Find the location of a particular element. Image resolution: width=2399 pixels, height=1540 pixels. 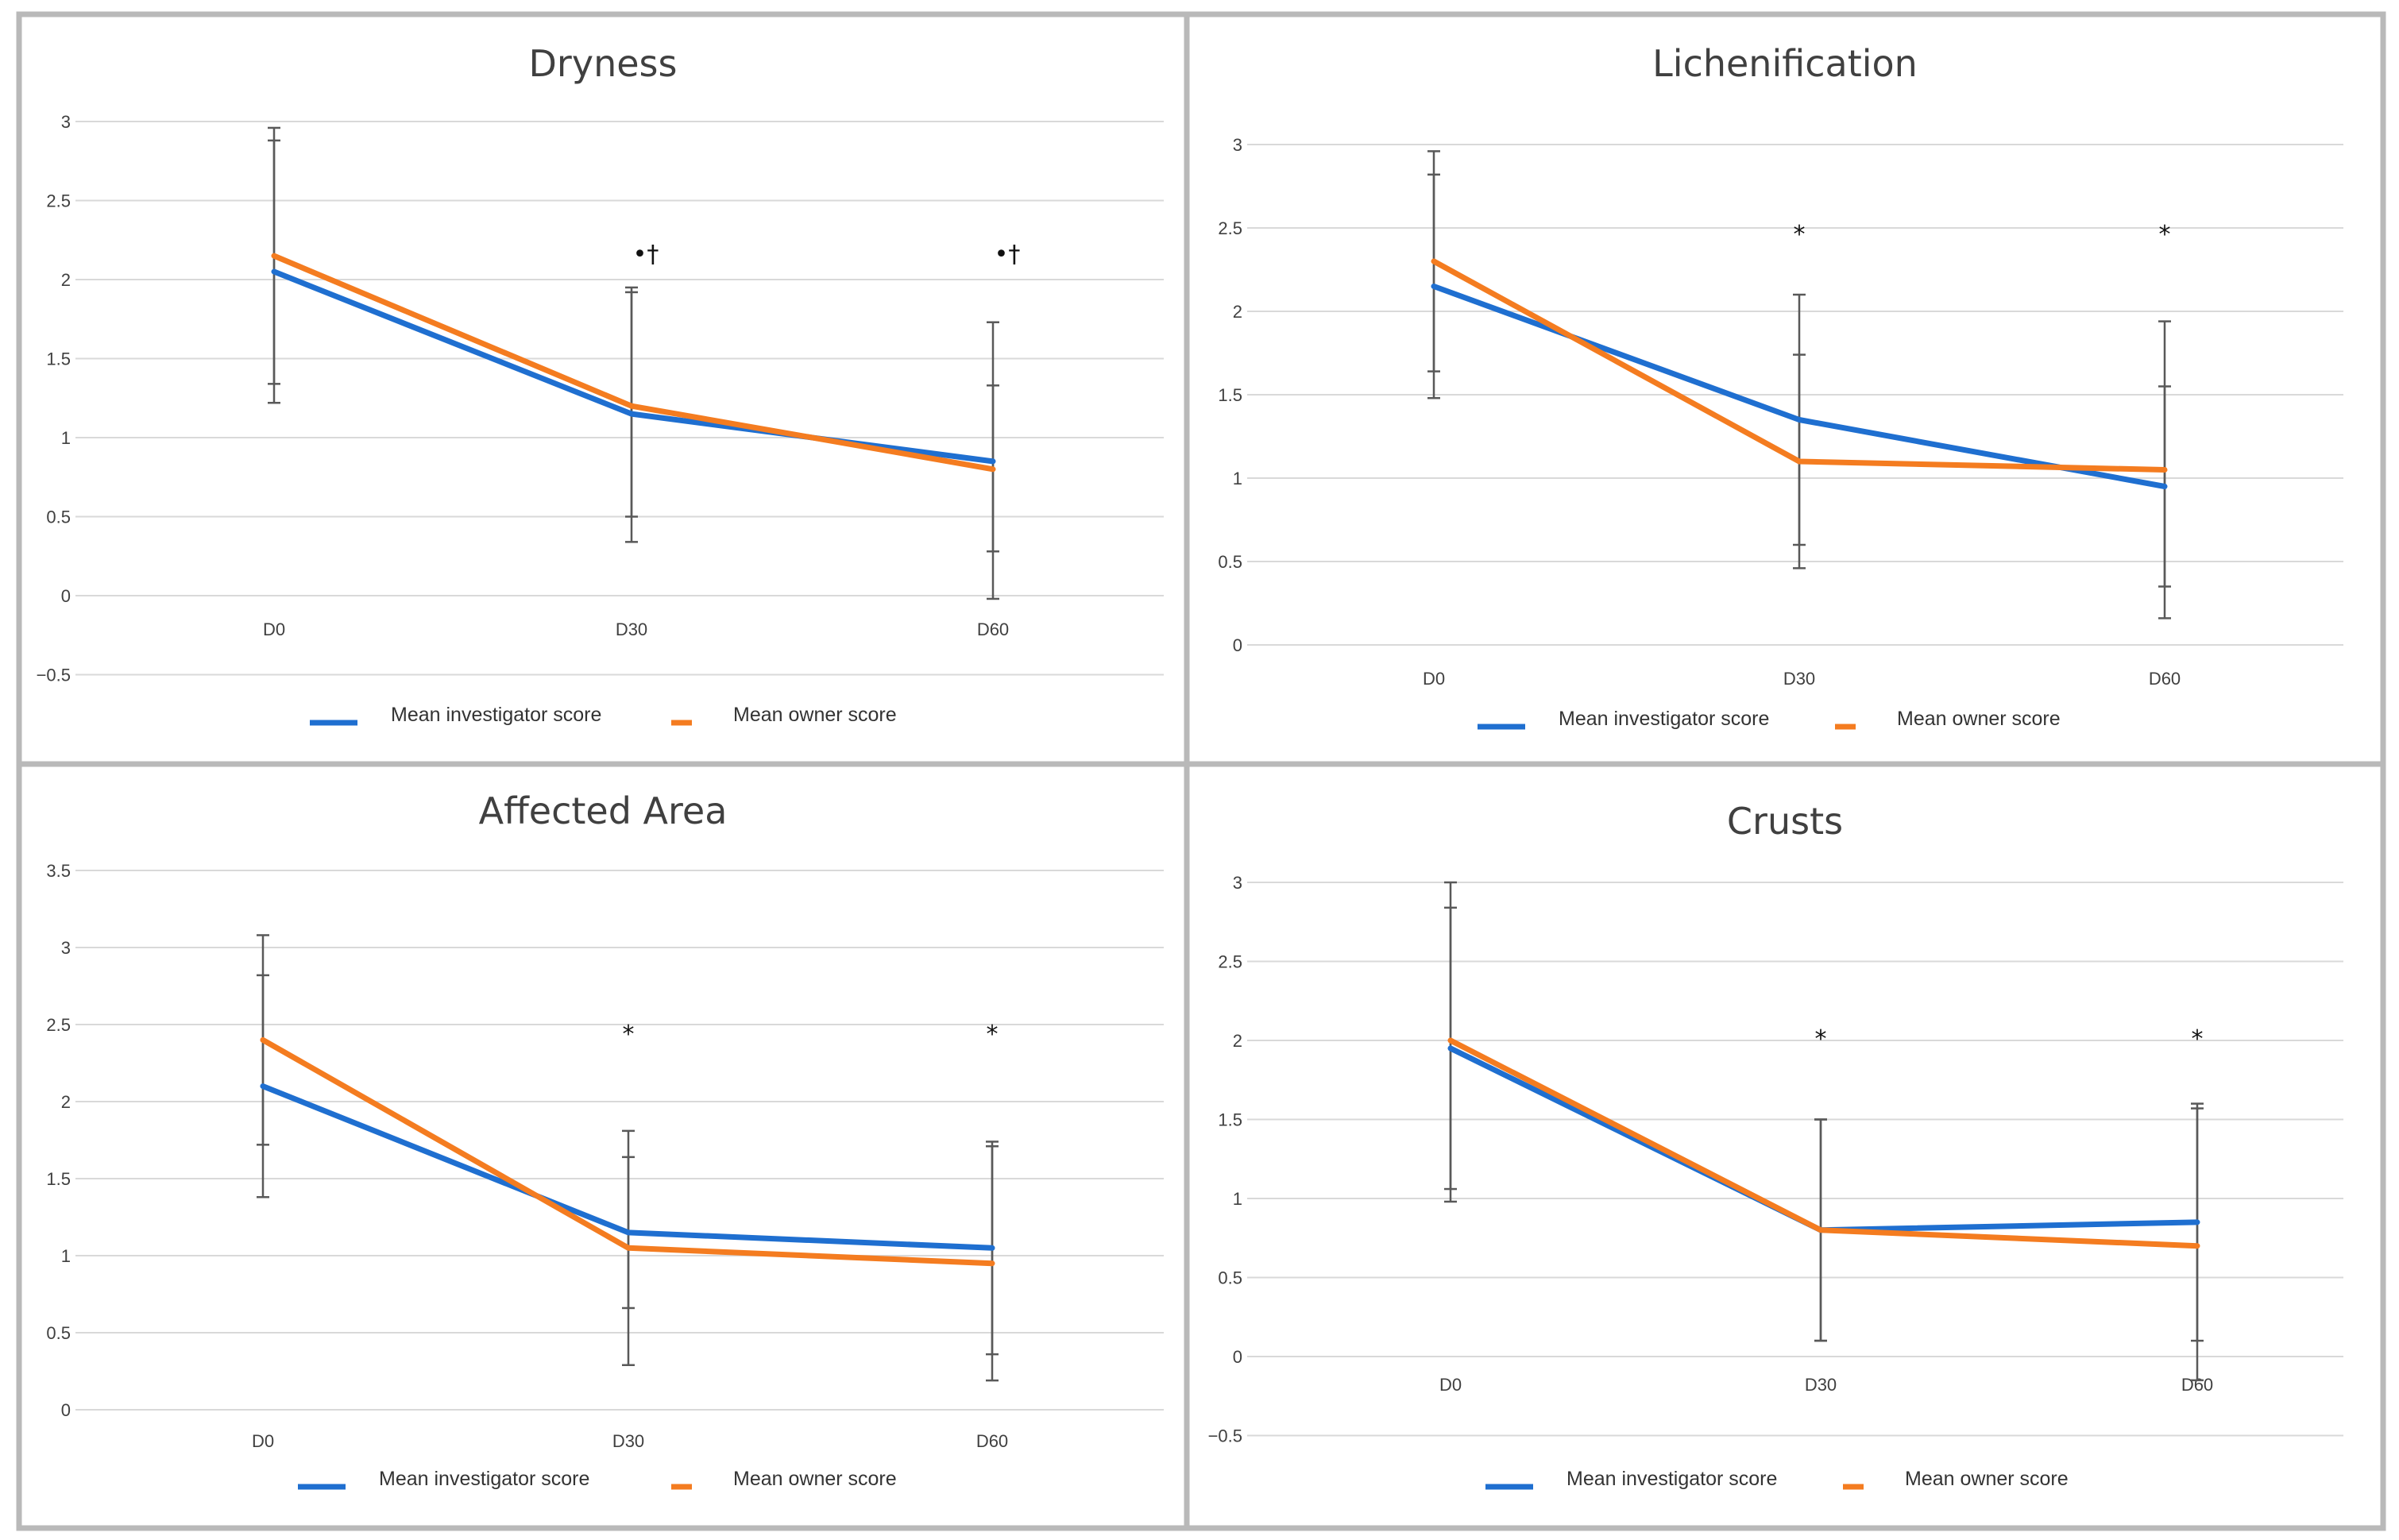

y-tick-label: 3.5 is located at coordinates (58, 871).